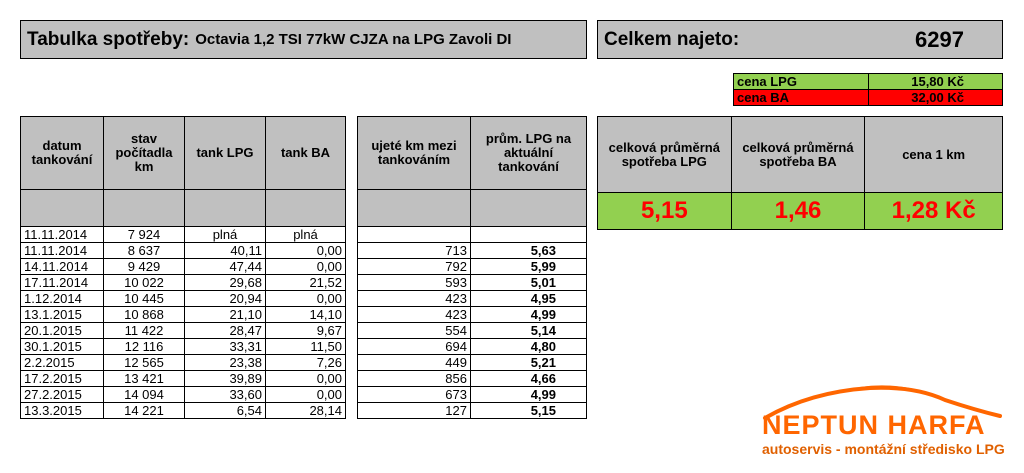 This screenshot has width=1024, height=473. What do you see at coordinates (414, 282) in the screenshot?
I see `table-cell: 593` at bounding box center [414, 282].